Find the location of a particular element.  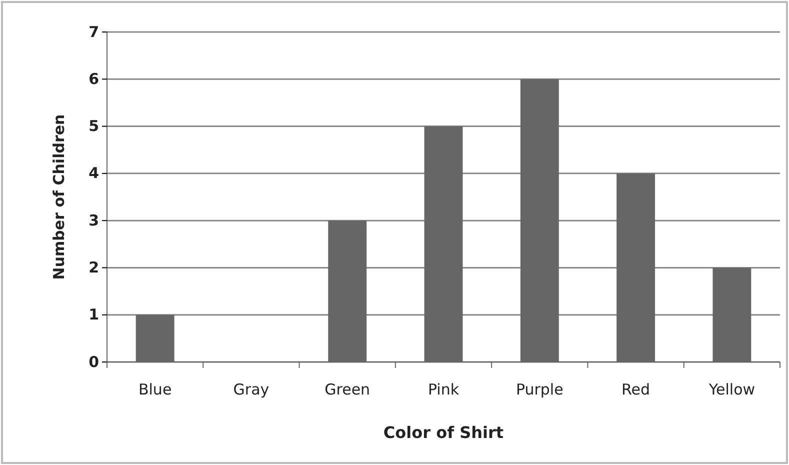

y-tick-label: 3 is located at coordinates (93, 220).